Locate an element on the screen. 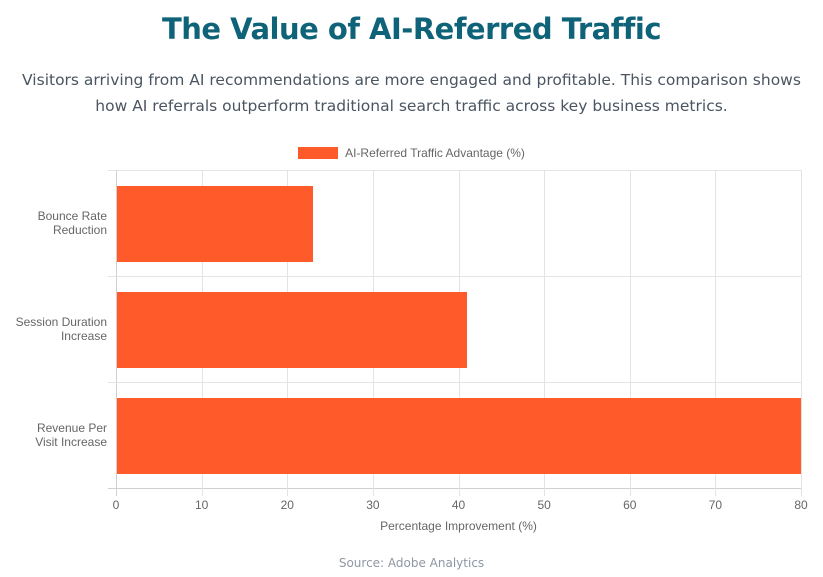 This screenshot has width=823, height=577. bar-bounce-rate-reduction is located at coordinates (215, 224).